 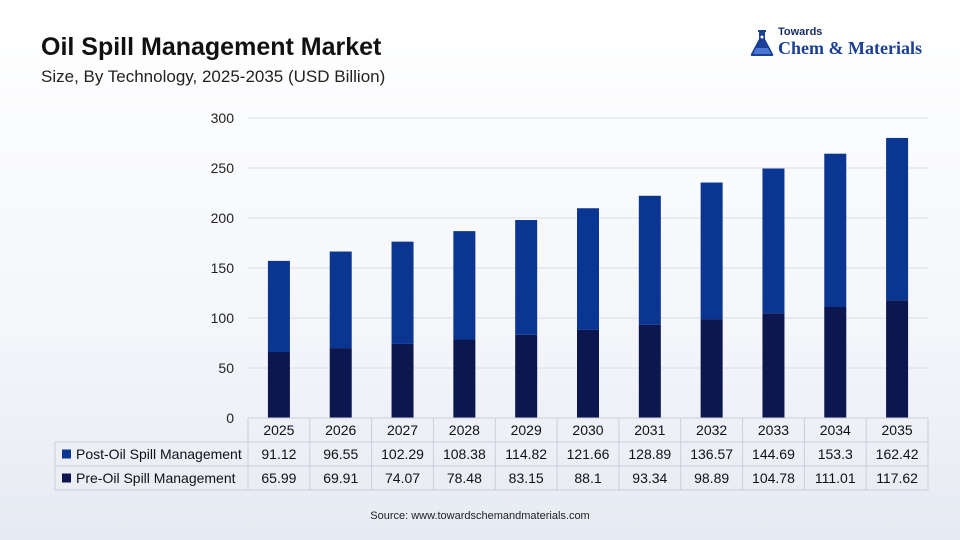 I want to click on x-category-label: 2026, so click(x=340, y=430).